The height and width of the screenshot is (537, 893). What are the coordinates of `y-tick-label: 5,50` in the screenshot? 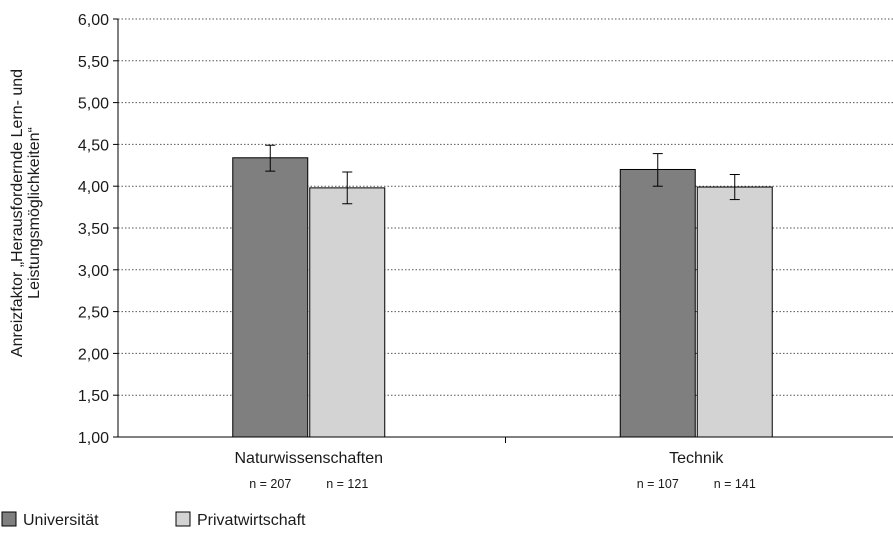 It's located at (93, 62).